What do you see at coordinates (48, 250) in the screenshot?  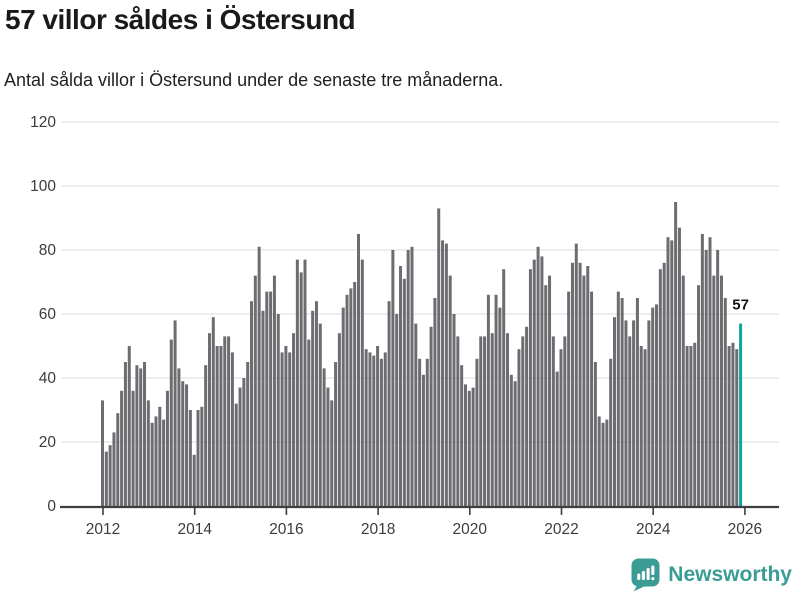 I see `y-axis-tick-label: 80` at bounding box center [48, 250].